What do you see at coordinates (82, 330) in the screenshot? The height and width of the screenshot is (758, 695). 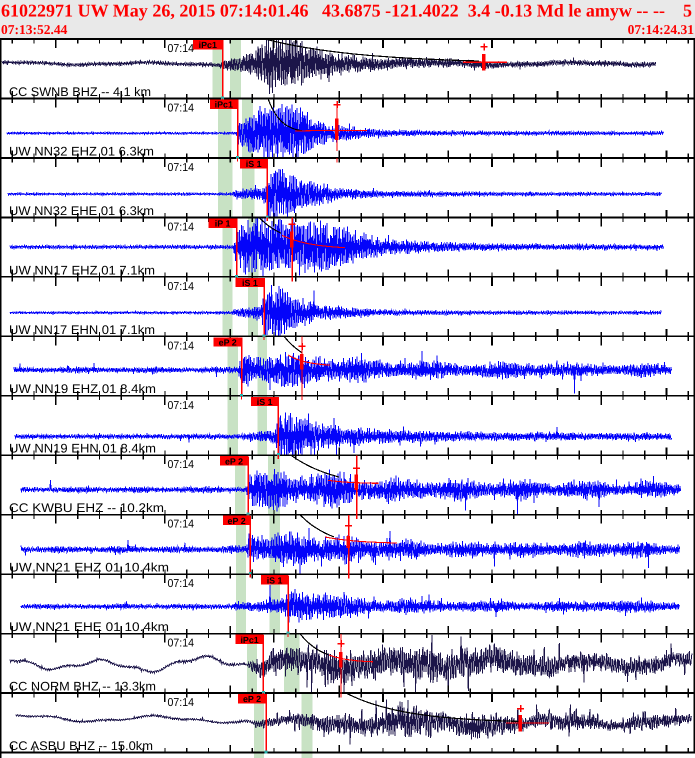 I see `svg-text: UW NN17 EHN 01 7.1km` at bounding box center [82, 330].